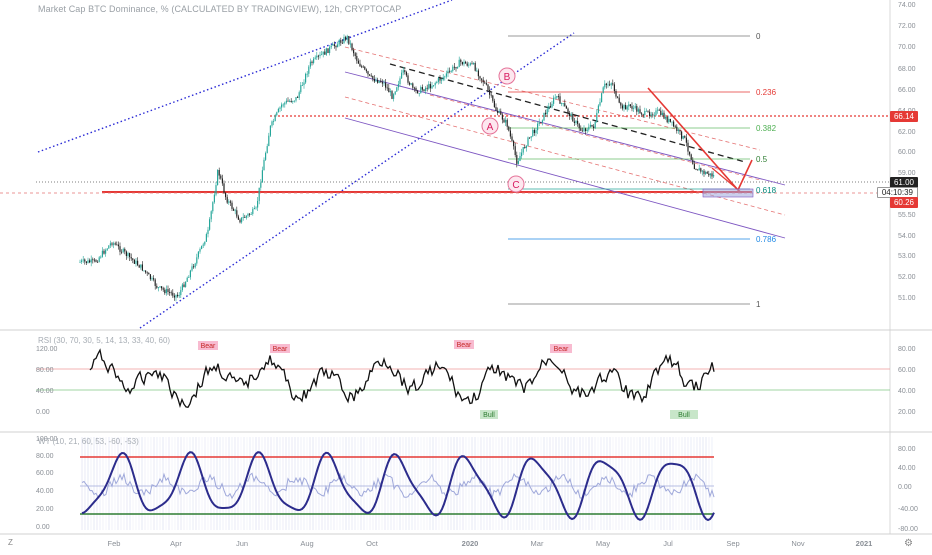 The height and width of the screenshot is (555, 932). I want to click on wave-labels: B A C, so click(503, 130).